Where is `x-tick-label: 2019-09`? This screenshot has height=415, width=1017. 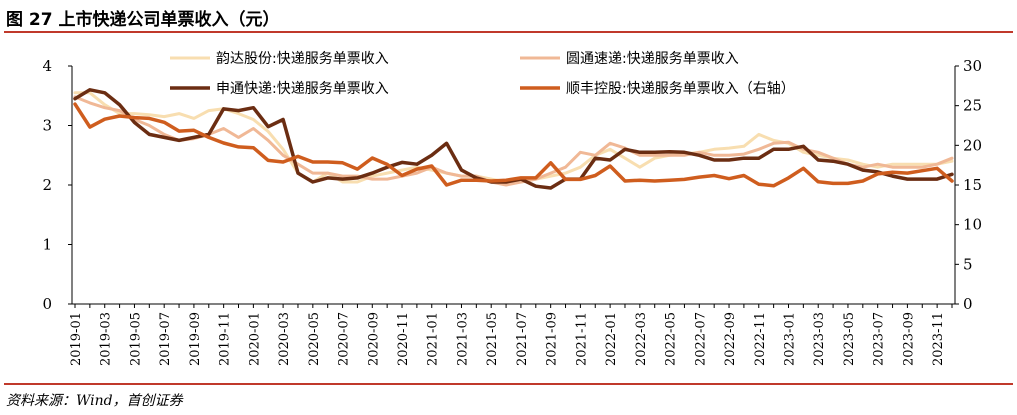
x-tick-label: 2019-09 is located at coordinates (195, 339).